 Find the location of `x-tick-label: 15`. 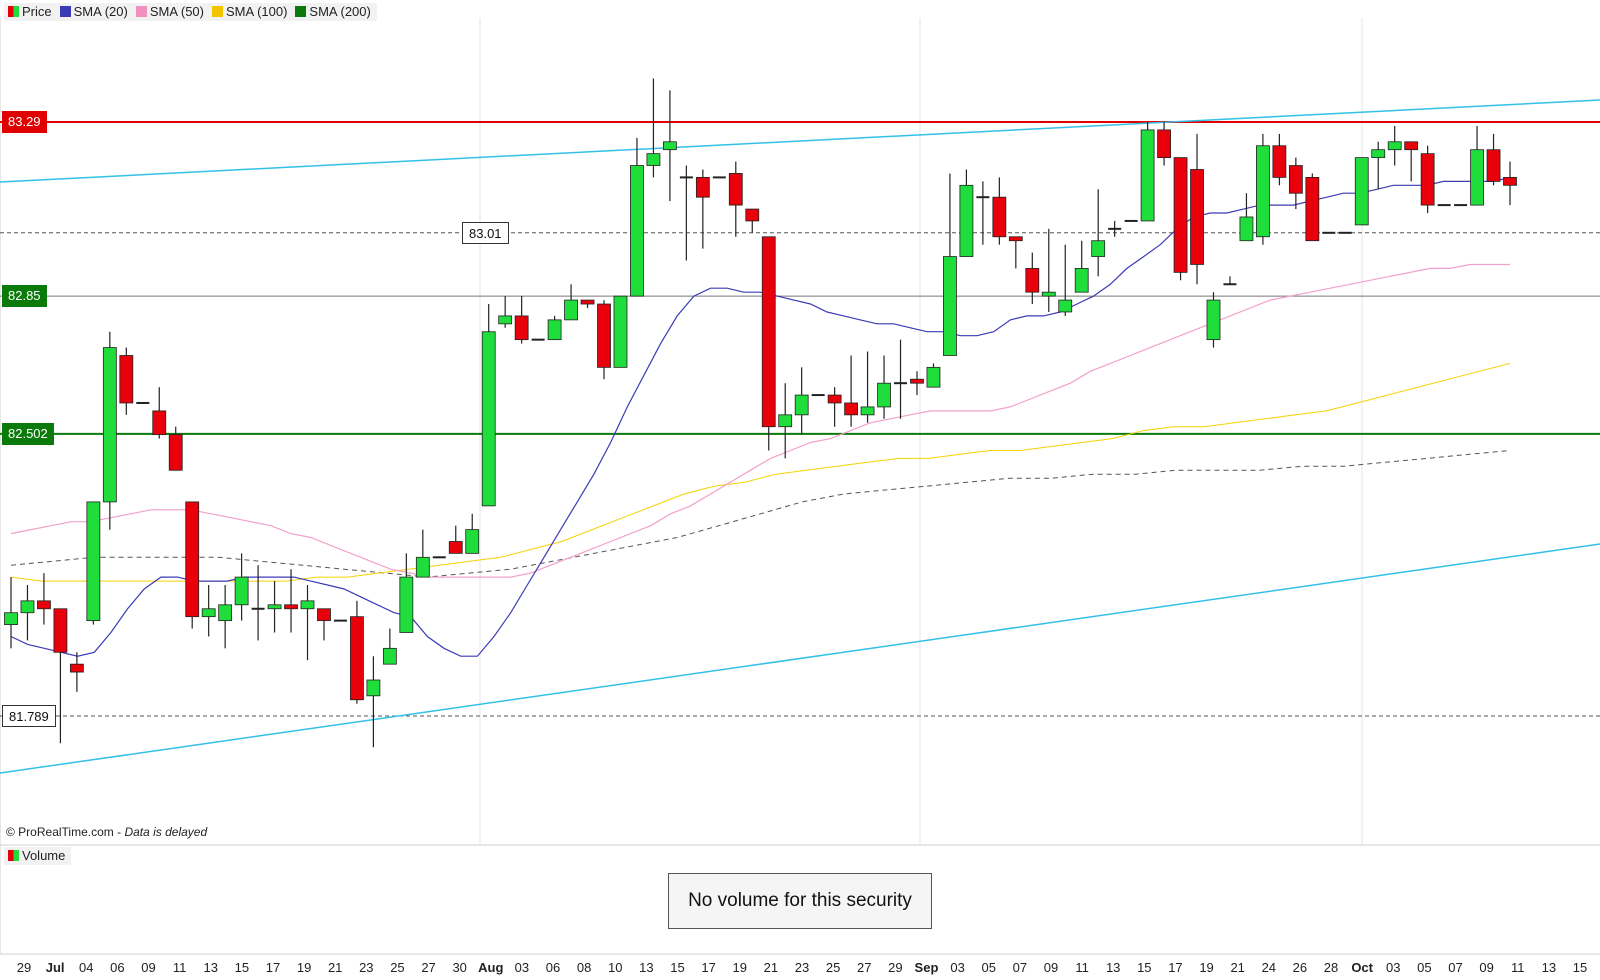

x-tick-label: 15 is located at coordinates (677, 967).